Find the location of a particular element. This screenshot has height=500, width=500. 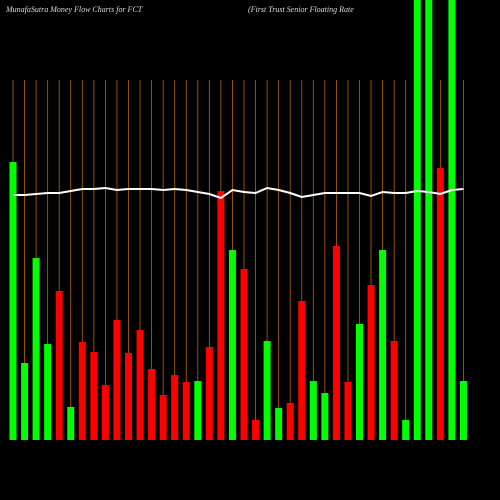

chart-subtitle: (First Trust Senior Floating Rate is located at coordinates (301, 9).